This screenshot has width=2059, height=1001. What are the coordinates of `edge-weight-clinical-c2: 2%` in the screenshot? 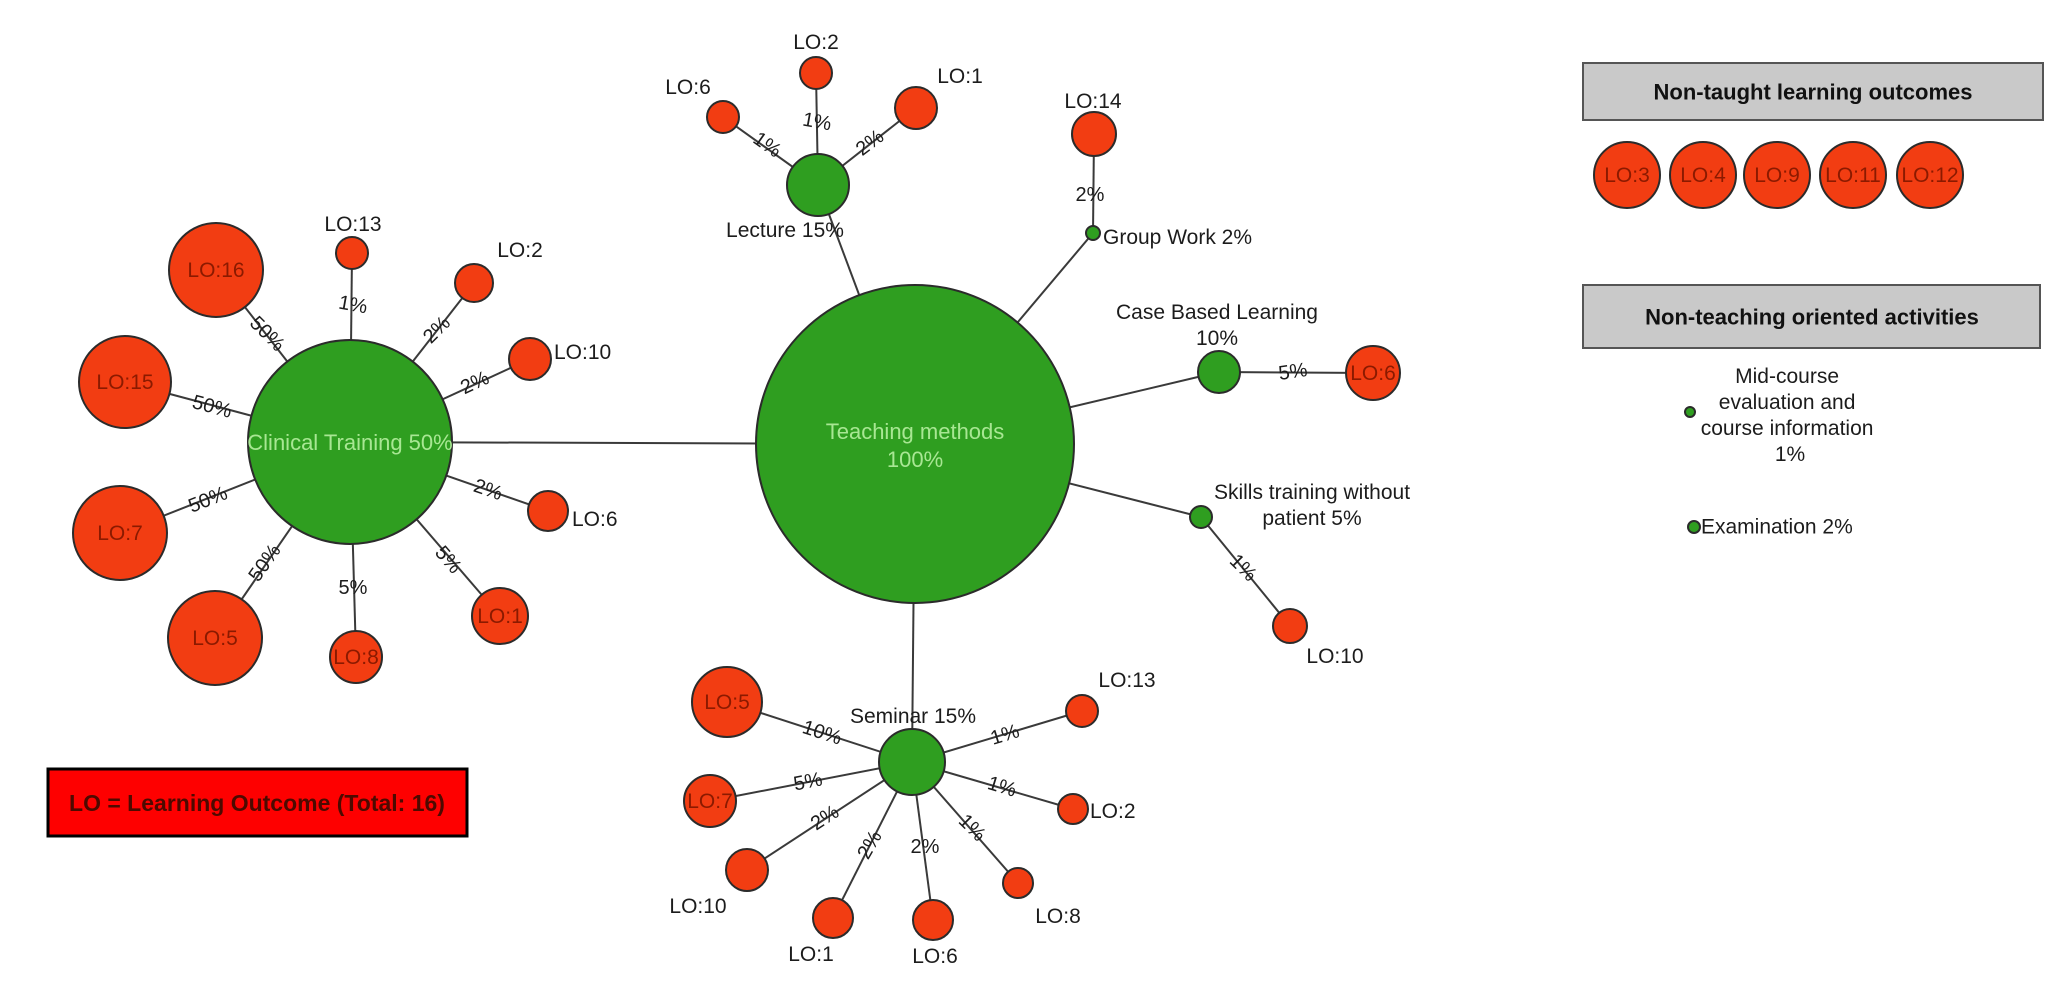 It's located at (437, 330).